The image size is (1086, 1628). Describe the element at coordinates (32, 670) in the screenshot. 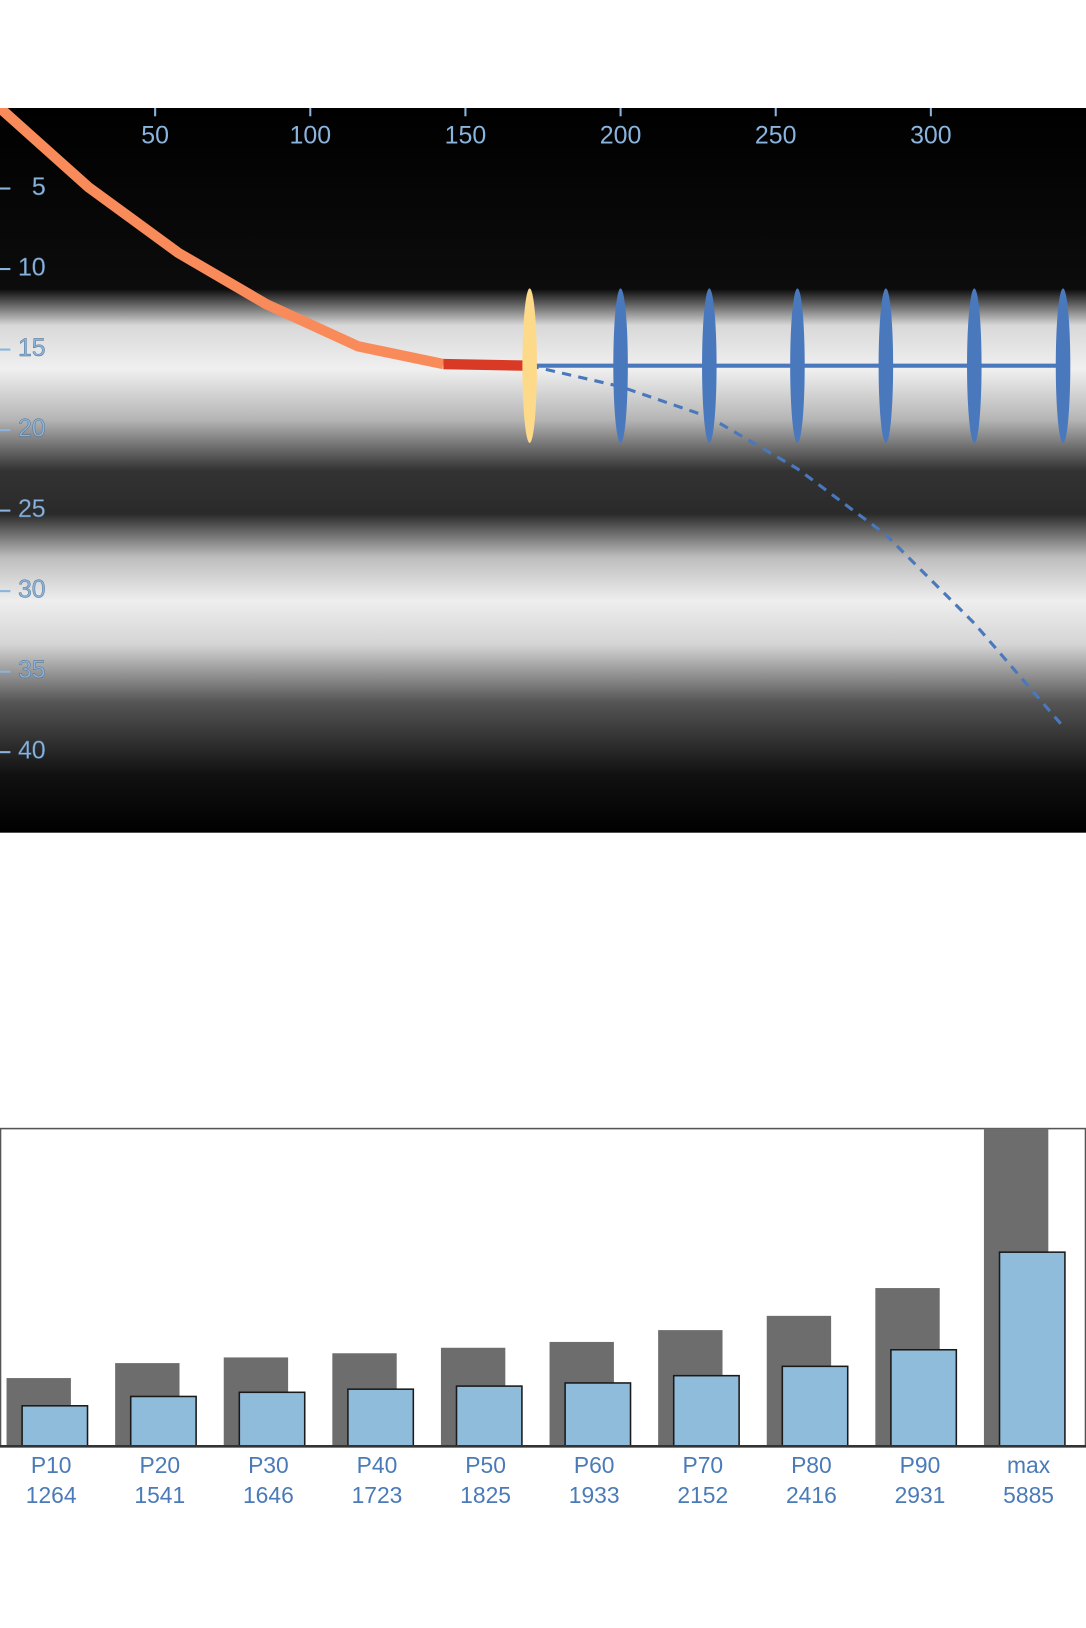

I see `y-tick-label: 35` at that location.